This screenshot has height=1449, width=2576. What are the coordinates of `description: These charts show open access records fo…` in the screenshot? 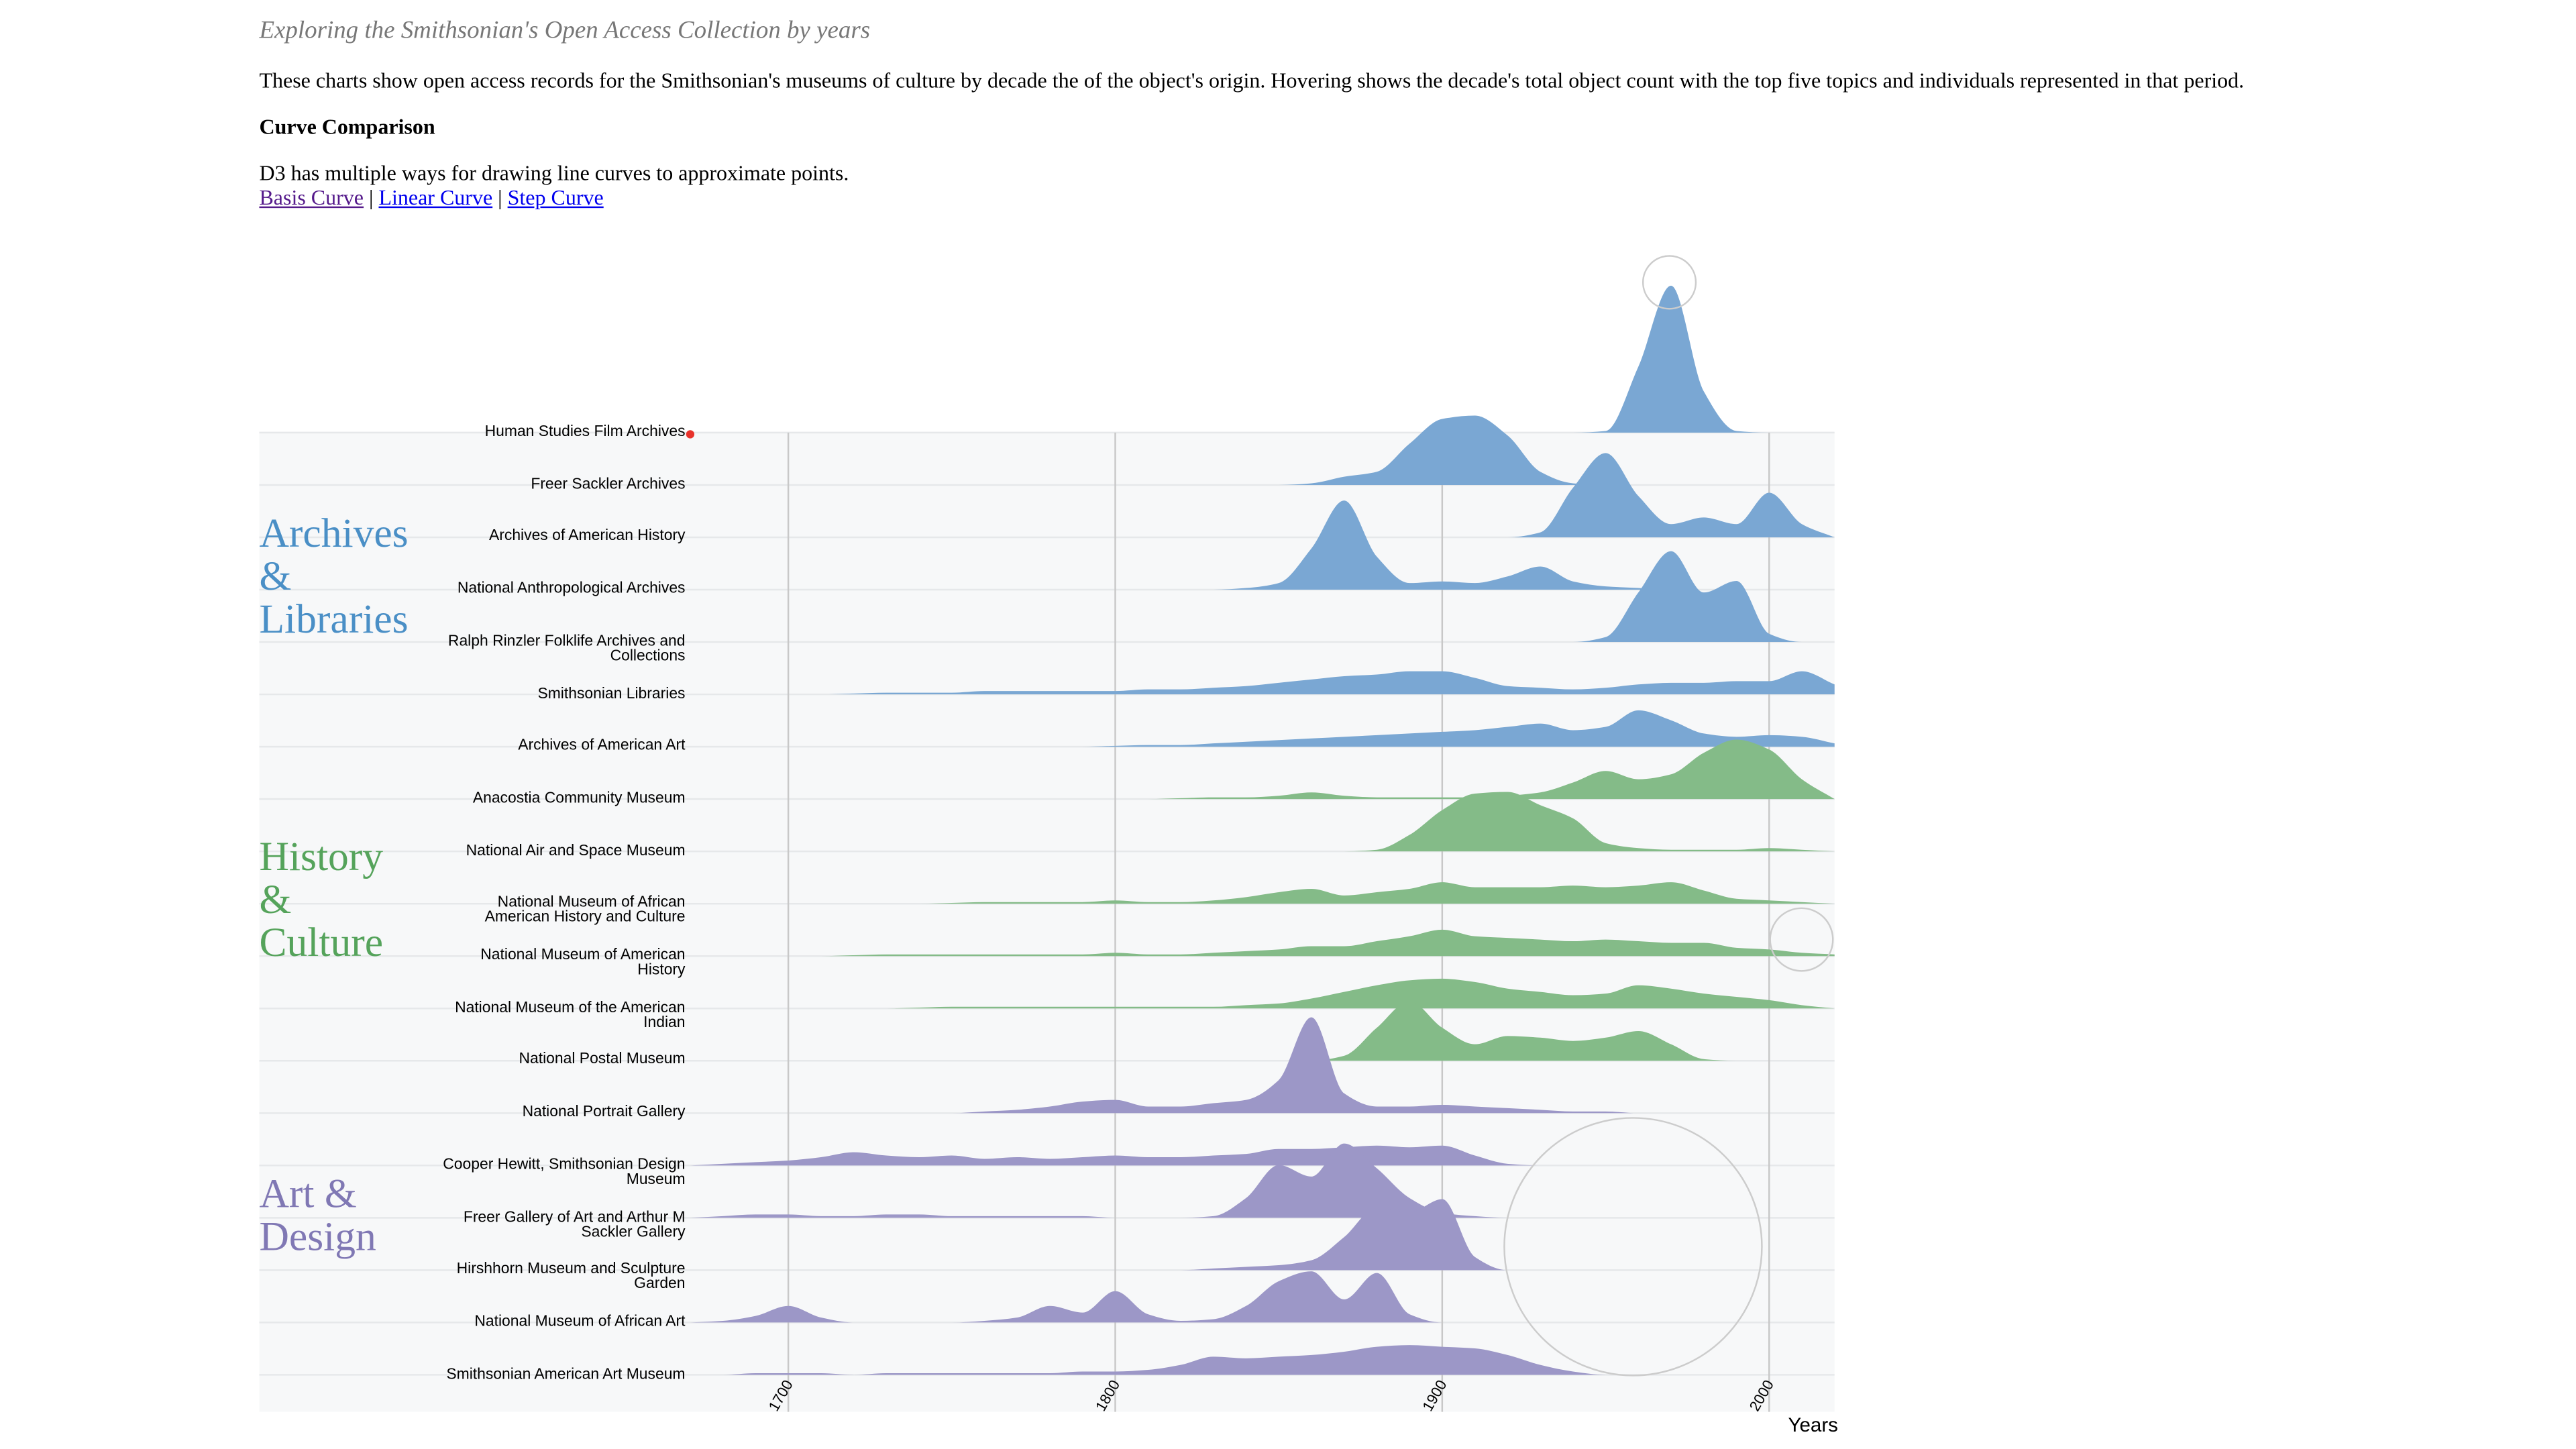 It's located at (1252, 80).